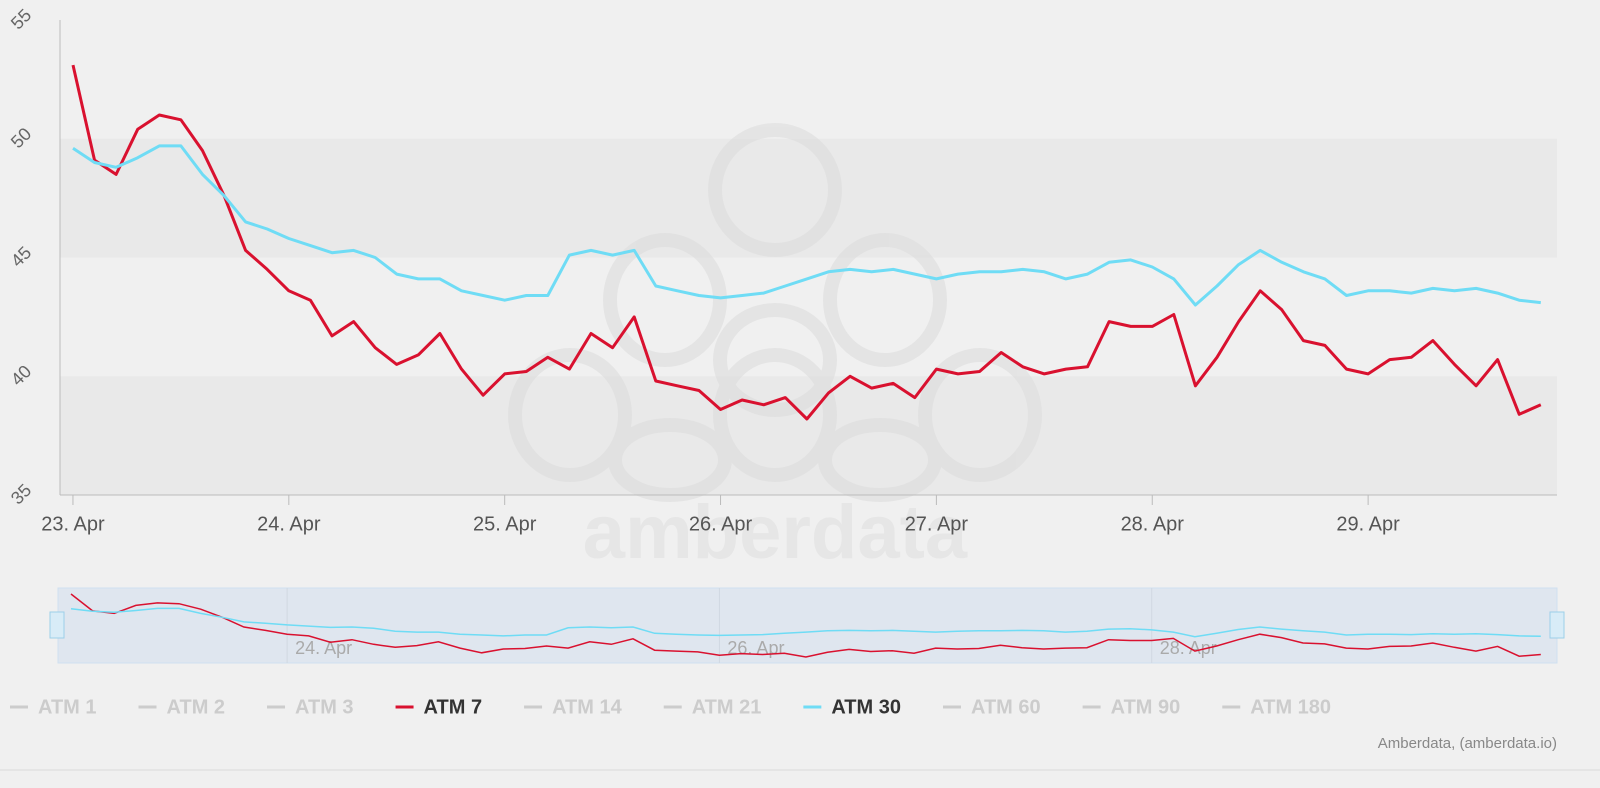 Image resolution: width=1600 pixels, height=788 pixels. I want to click on legend-label: ATM 14, so click(587, 707).